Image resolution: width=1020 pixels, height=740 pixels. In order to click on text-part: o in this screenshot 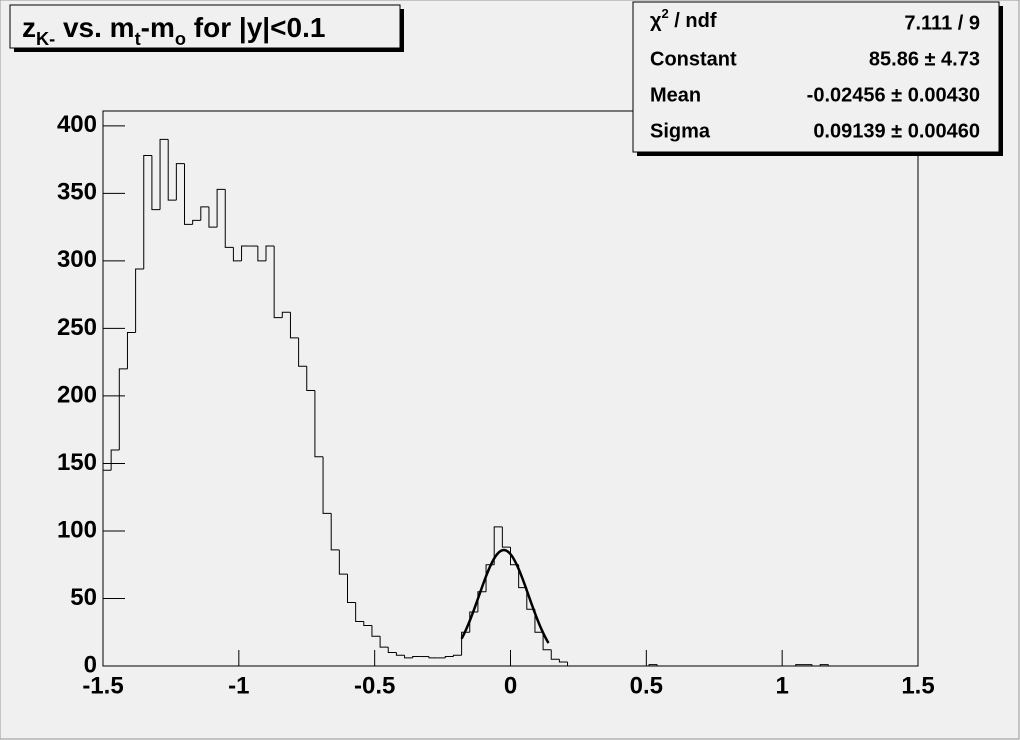, I will do `click(180, 39)`.